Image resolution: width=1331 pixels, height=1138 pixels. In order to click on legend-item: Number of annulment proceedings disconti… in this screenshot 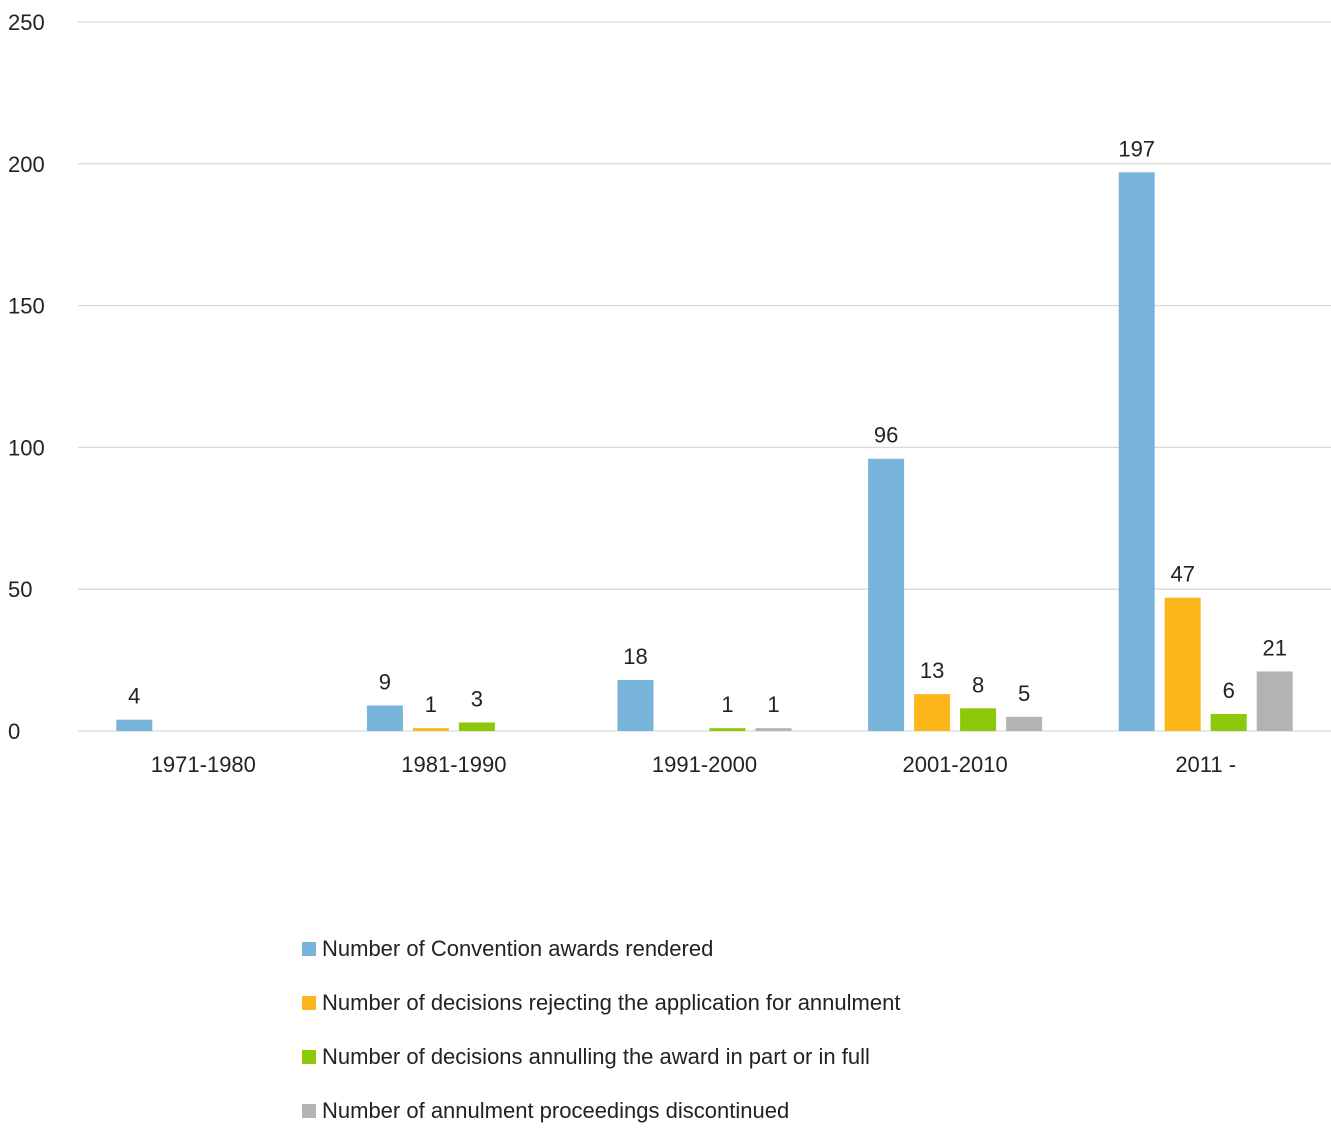, I will do `click(601, 1111)`.